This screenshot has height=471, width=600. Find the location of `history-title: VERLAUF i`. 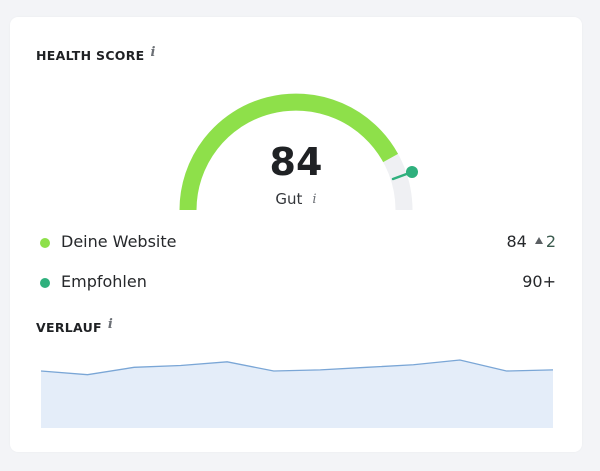

history-title: VERLAUF i is located at coordinates (75, 326).